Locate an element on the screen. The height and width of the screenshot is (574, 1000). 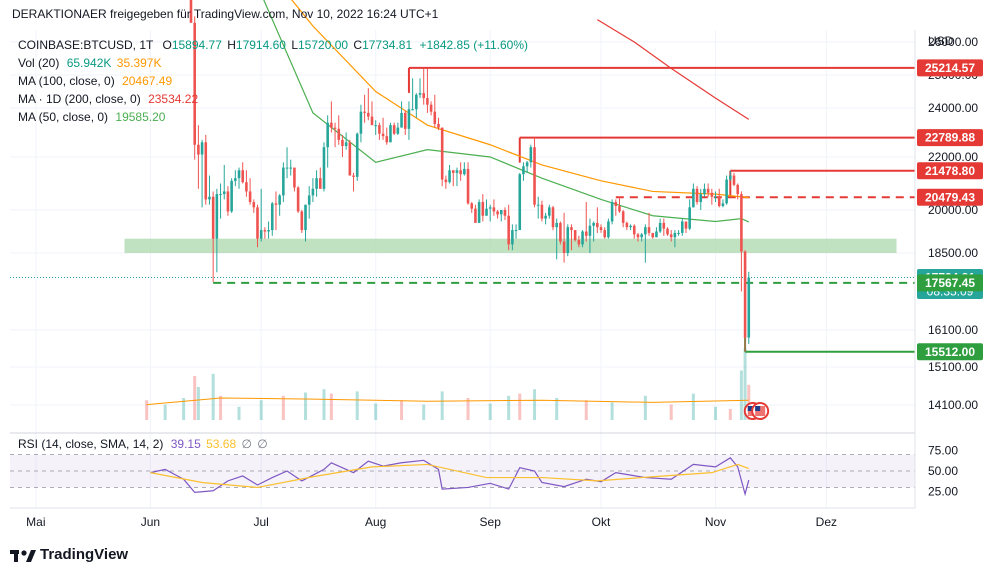
ma100-legend: MA (100, close, 0) 20467.49 is located at coordinates (95, 81).